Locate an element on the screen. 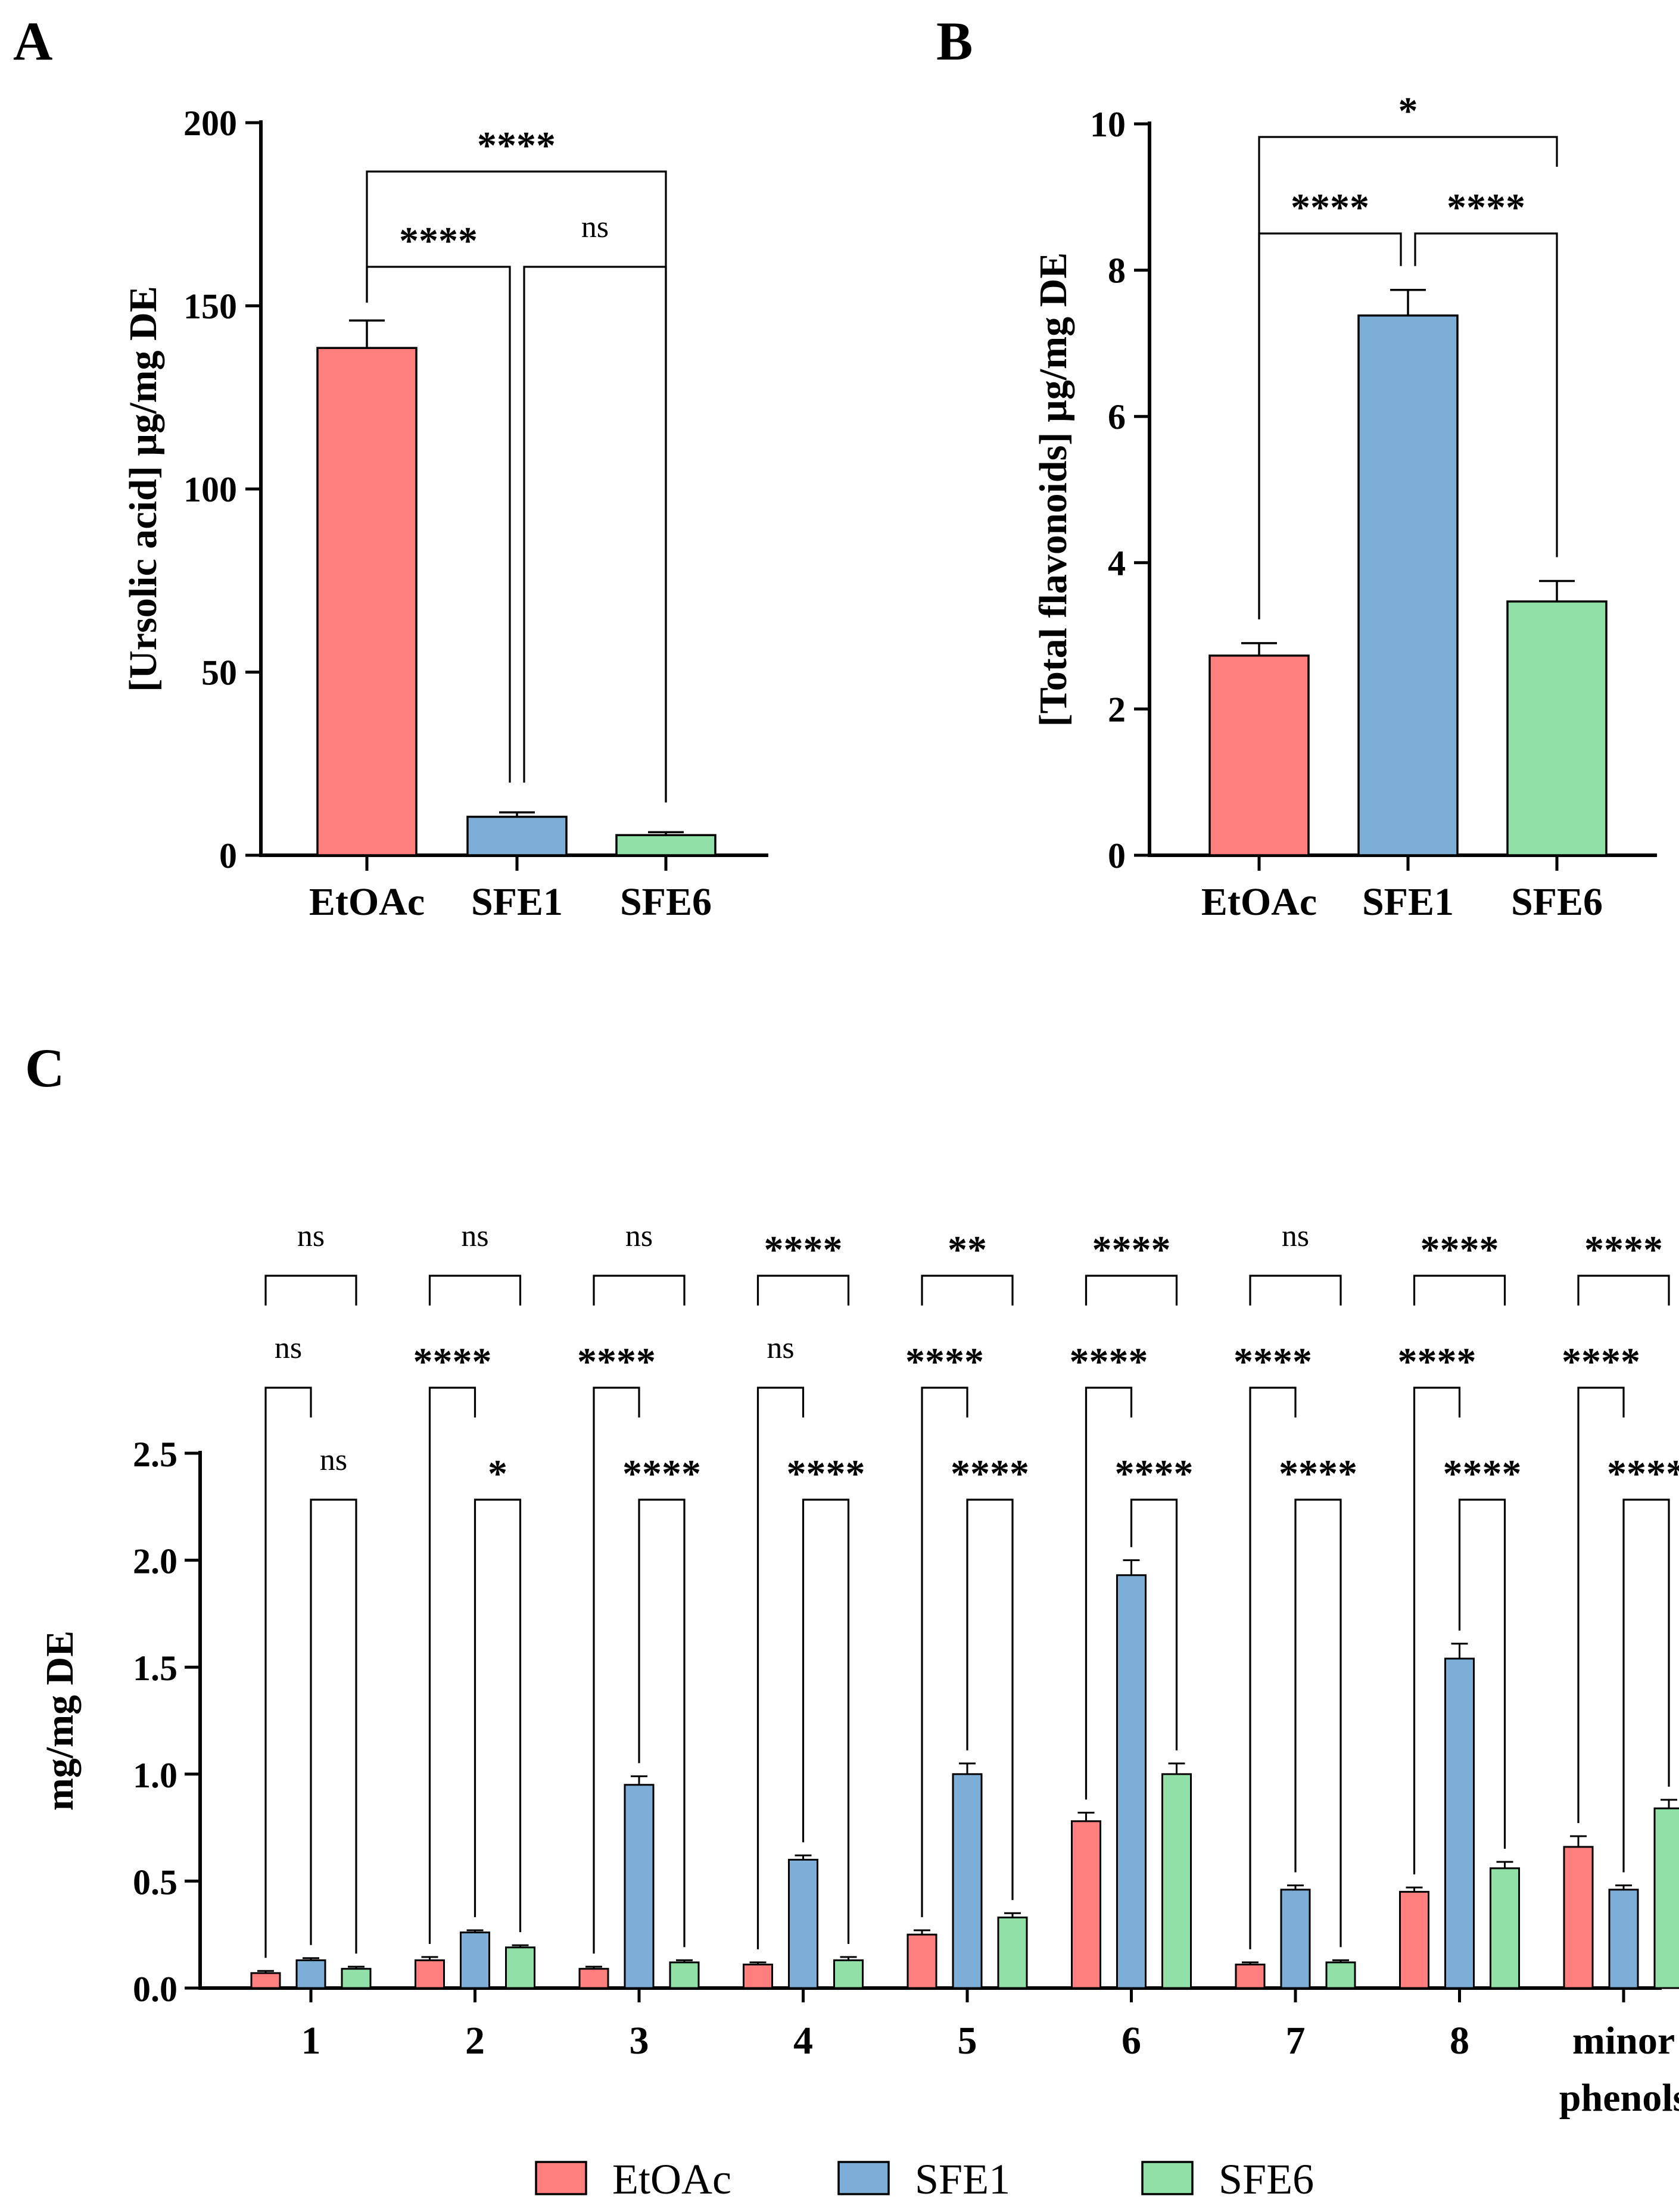  x-tick-label: 4 is located at coordinates (803, 2041).